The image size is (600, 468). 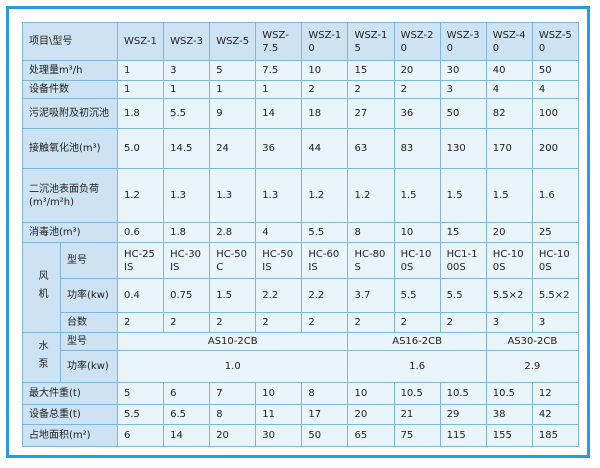 What do you see at coordinates (371, 113) in the screenshot?
I see `value-cell: 27` at bounding box center [371, 113].